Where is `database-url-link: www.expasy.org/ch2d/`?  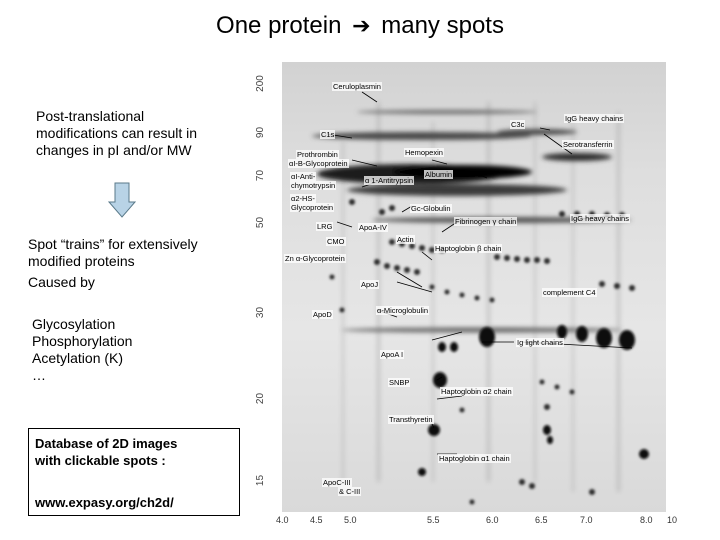
database-url-link: www.expasy.org/ch2d/ is located at coordinates (104, 502).